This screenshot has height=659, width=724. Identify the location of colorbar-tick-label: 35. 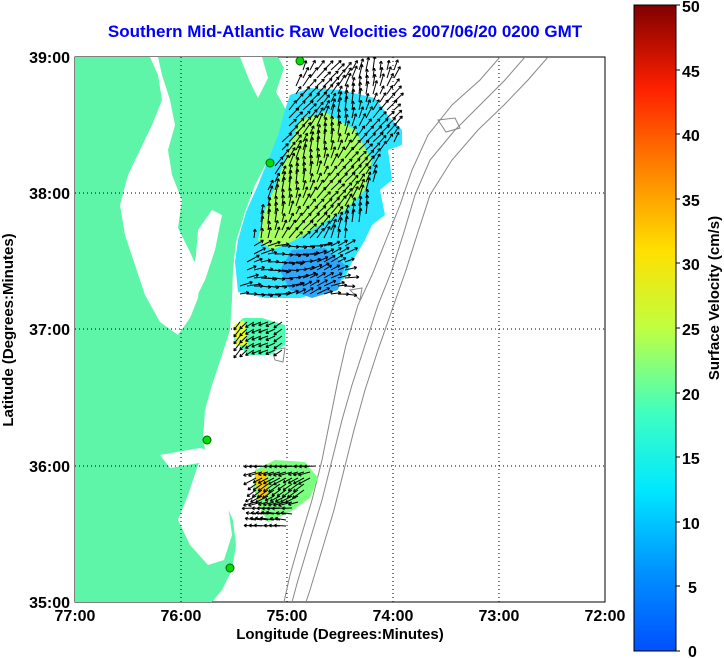
(691, 201).